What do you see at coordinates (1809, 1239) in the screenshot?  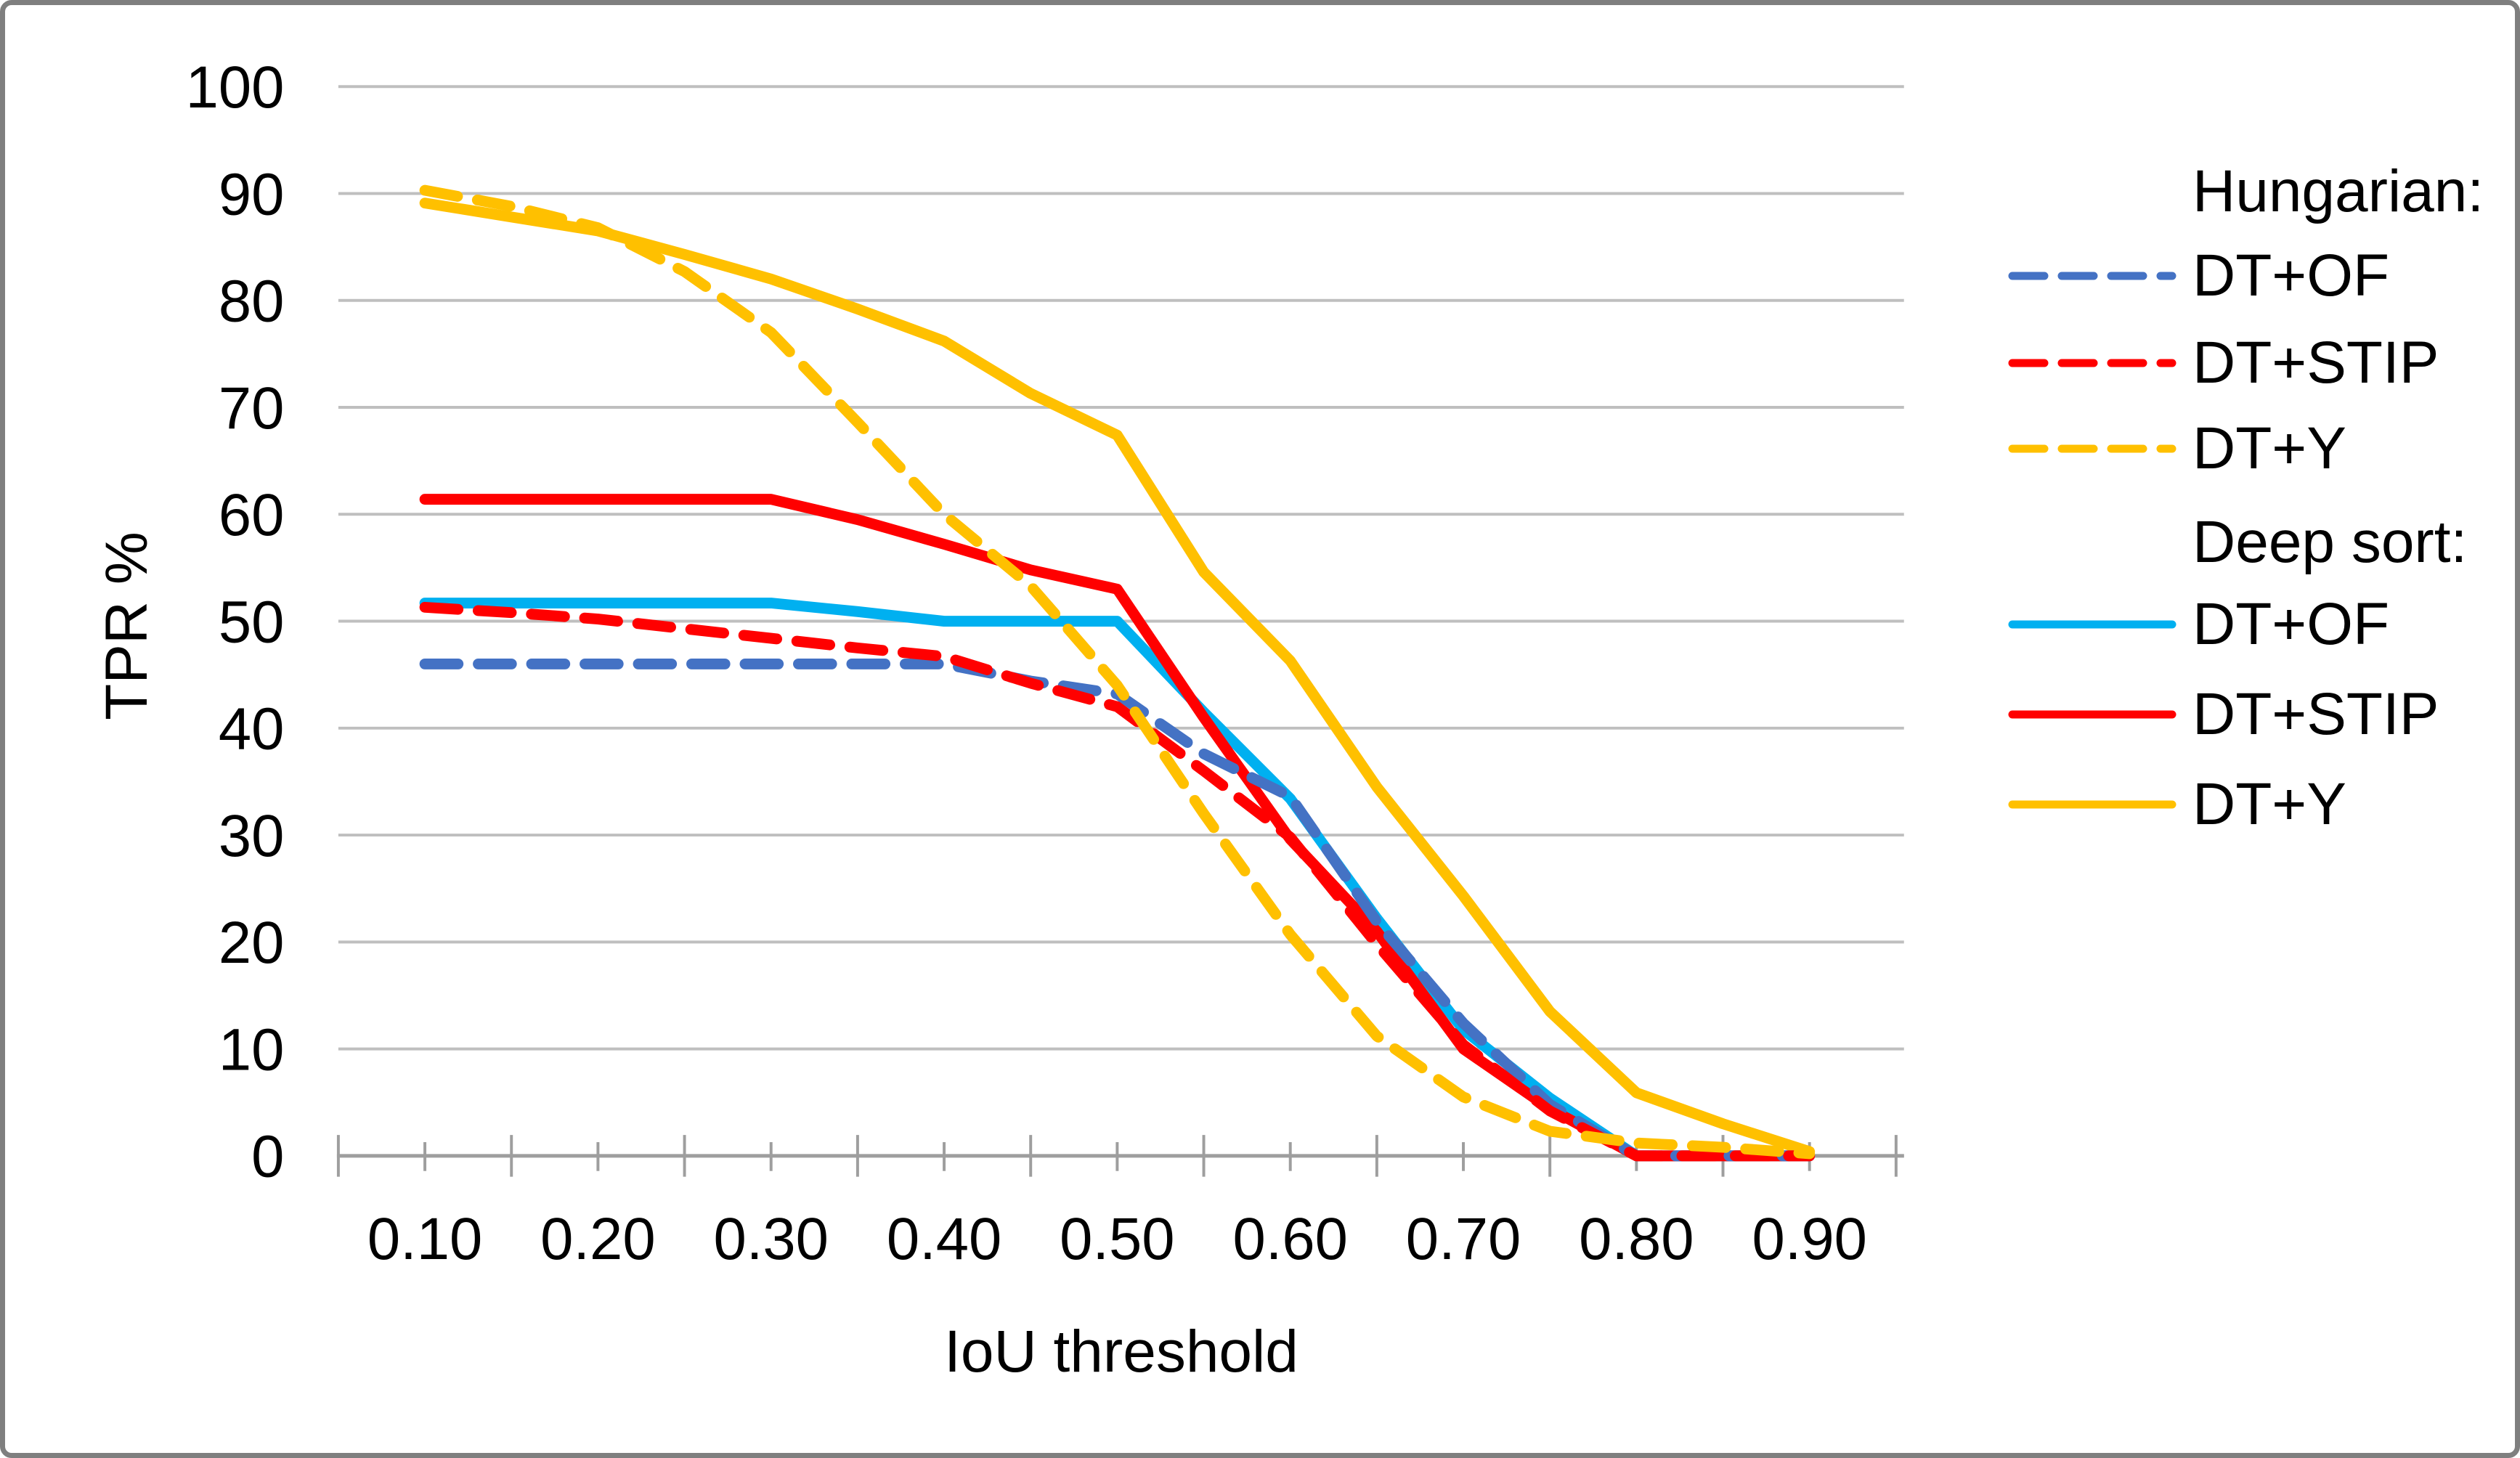 I see `x-axis-tick-label: 0.90` at bounding box center [1809, 1239].